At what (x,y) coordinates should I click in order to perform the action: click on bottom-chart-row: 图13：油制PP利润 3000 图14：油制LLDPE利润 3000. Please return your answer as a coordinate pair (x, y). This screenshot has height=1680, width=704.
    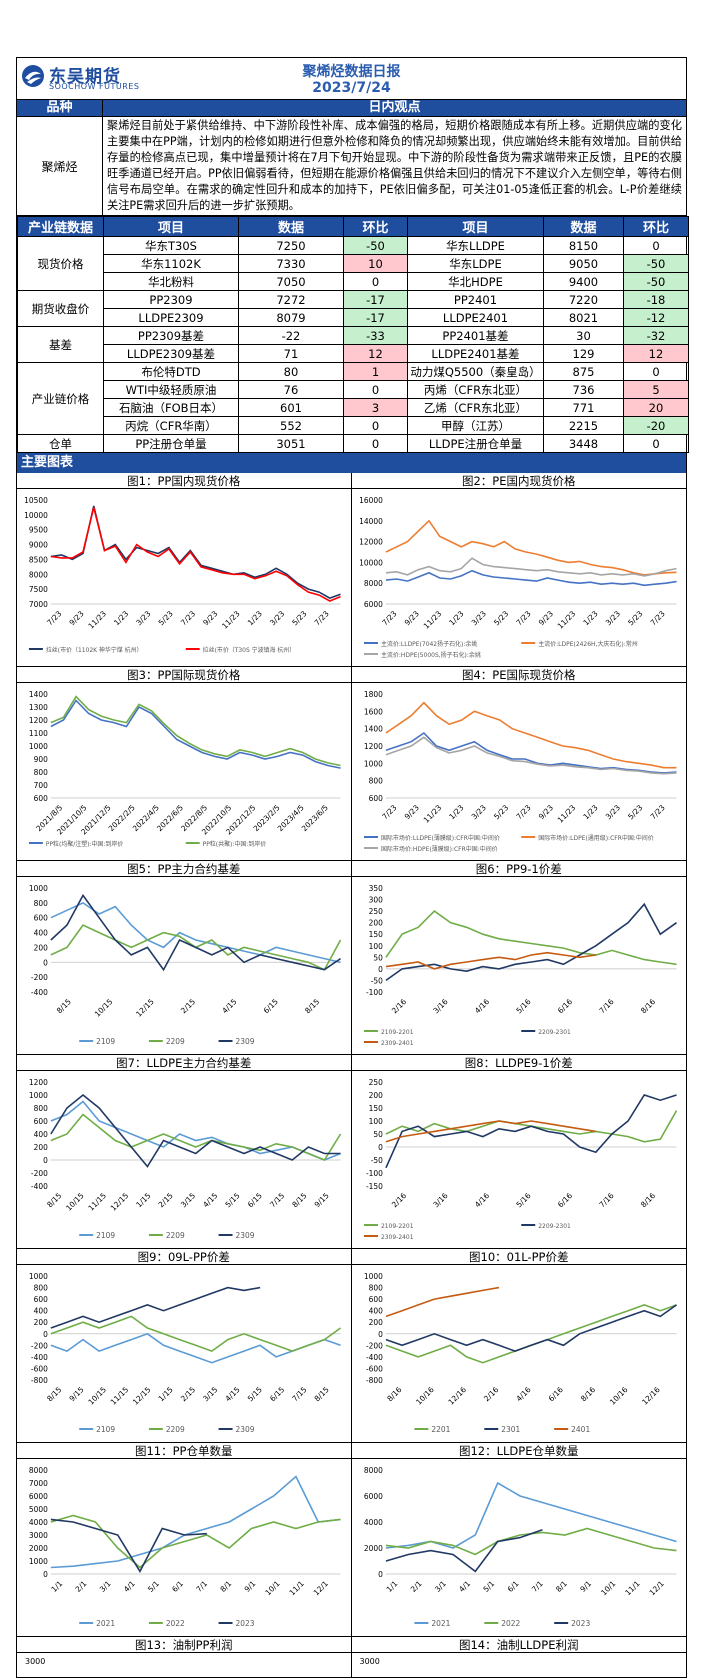
    Looking at the image, I should click on (351, 1657).